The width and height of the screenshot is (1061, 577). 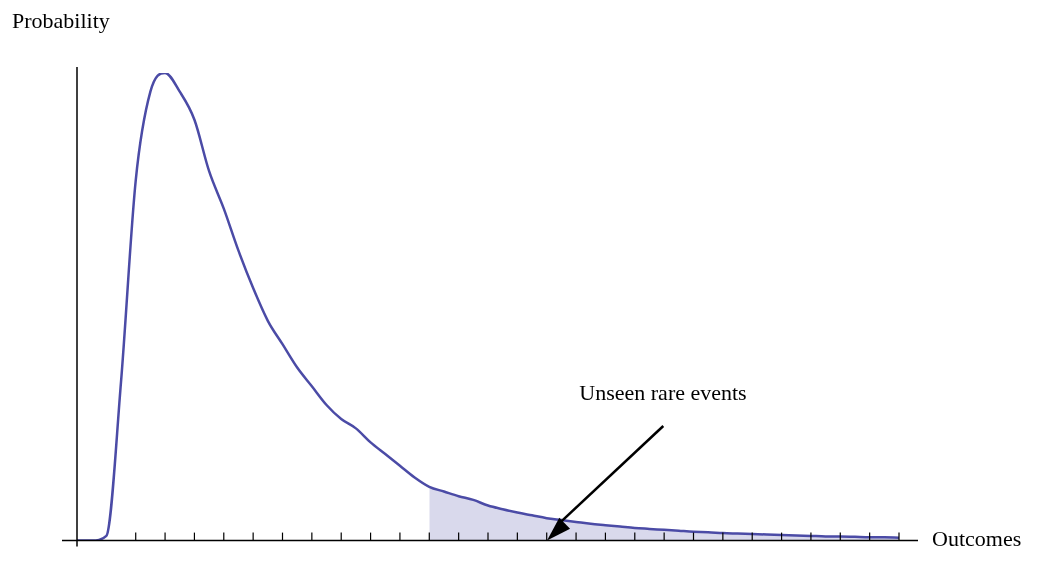 What do you see at coordinates (61, 20) in the screenshot?
I see `y-axis-title: Probability` at bounding box center [61, 20].